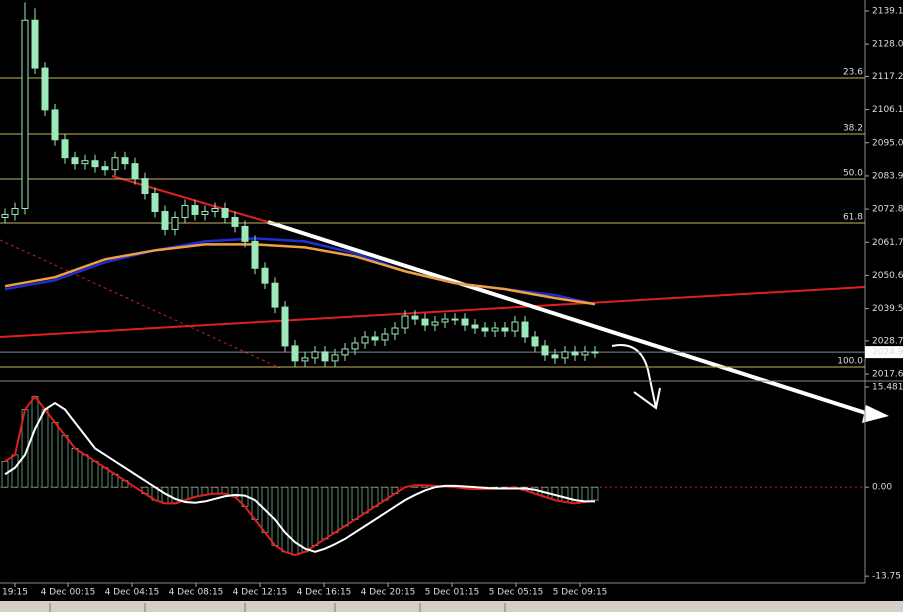 This screenshot has width=903, height=612. Describe the element at coordinates (850, 362) in the screenshot. I see `fib-label: 100.0` at that location.